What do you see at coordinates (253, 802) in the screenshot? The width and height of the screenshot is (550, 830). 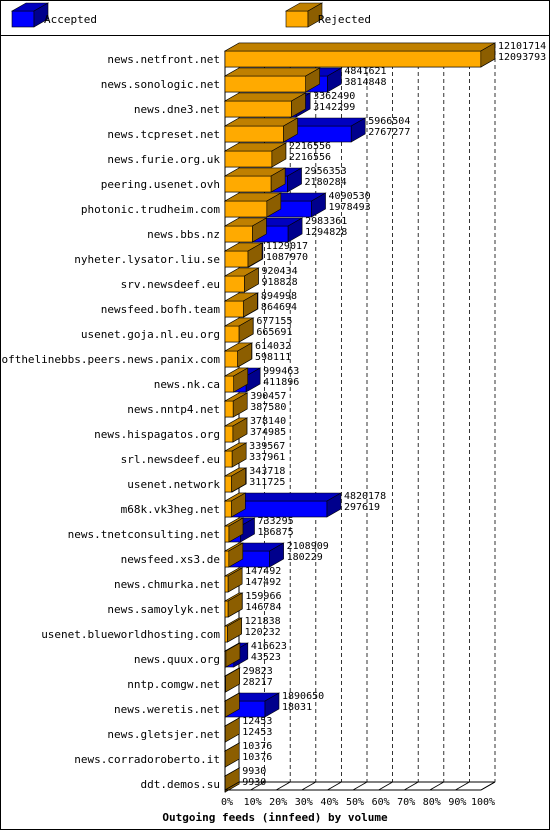 I see `x-tick-label: 10%` at bounding box center [253, 802].